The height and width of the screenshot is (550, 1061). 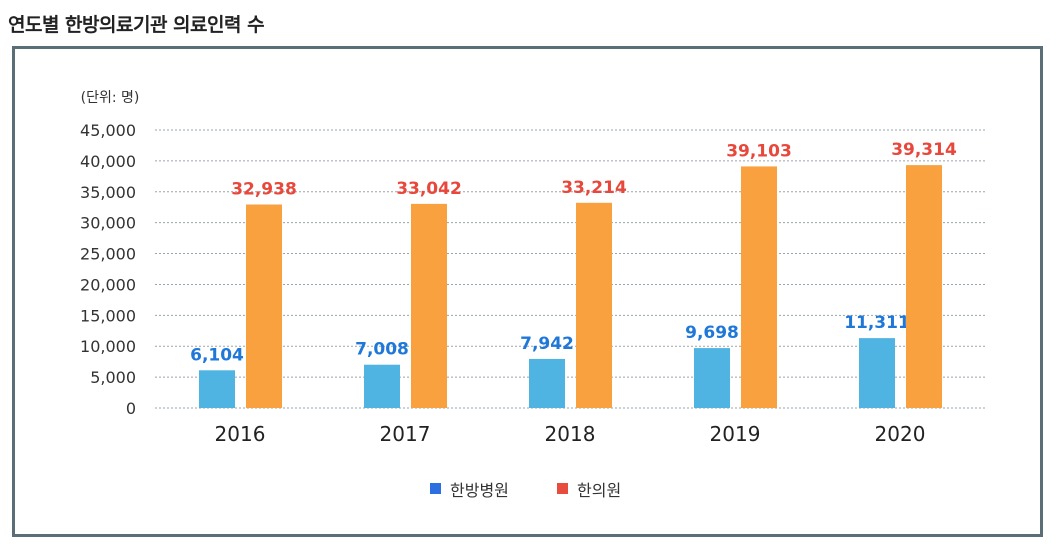 I want to click on legend-label: 한방병원, so click(x=479, y=490).